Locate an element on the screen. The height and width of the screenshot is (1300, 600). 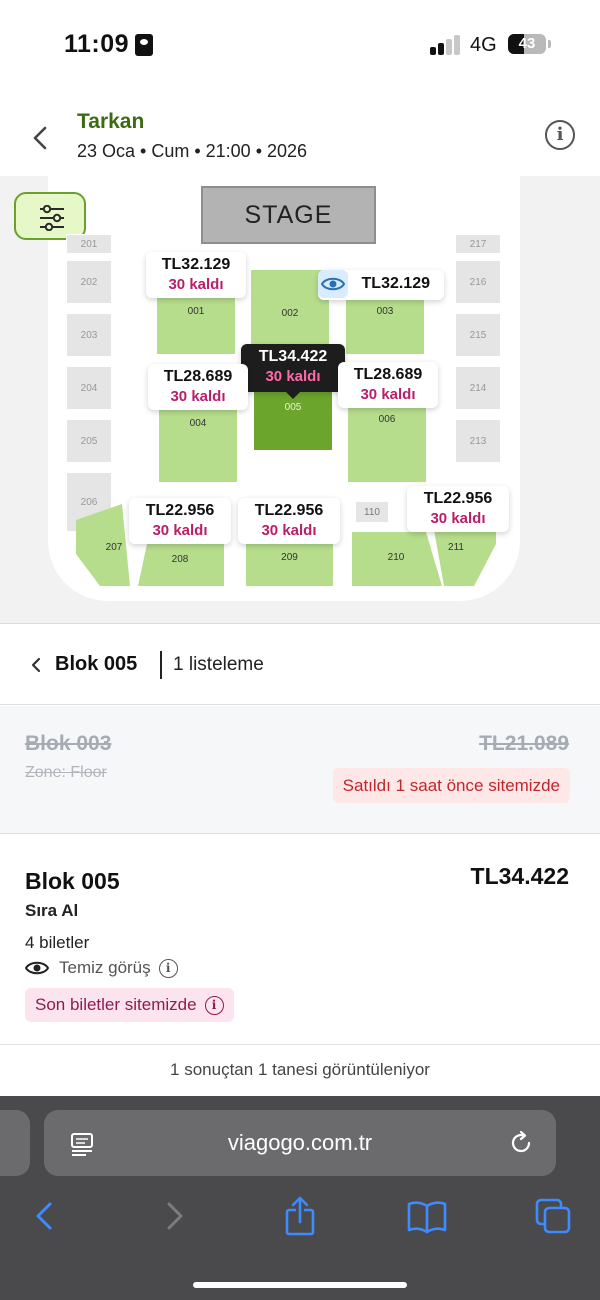
section-217: 217 is located at coordinates (478, 244).